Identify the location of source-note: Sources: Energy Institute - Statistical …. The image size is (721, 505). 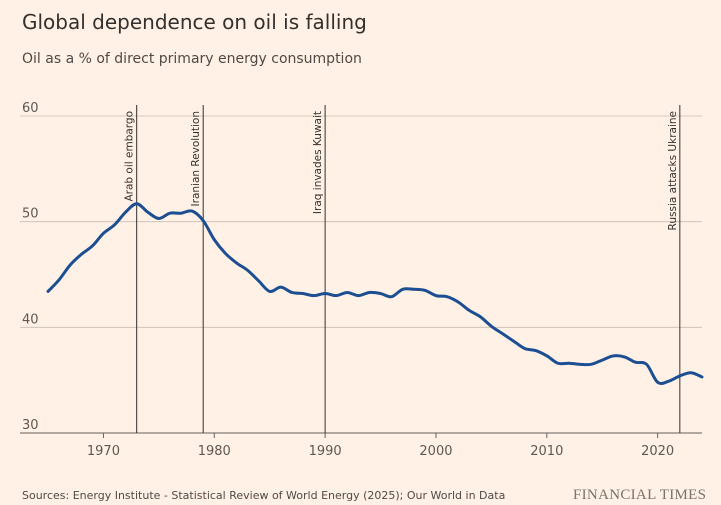
(264, 495).